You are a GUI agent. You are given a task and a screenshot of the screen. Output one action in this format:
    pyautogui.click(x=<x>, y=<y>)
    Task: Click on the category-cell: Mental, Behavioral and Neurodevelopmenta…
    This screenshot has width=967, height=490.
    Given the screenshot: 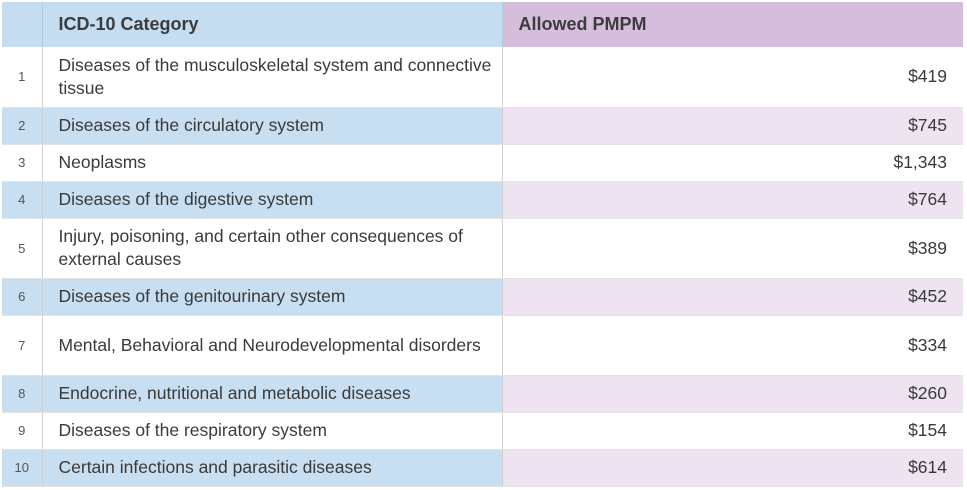 What is the action you would take?
    pyautogui.click(x=272, y=345)
    